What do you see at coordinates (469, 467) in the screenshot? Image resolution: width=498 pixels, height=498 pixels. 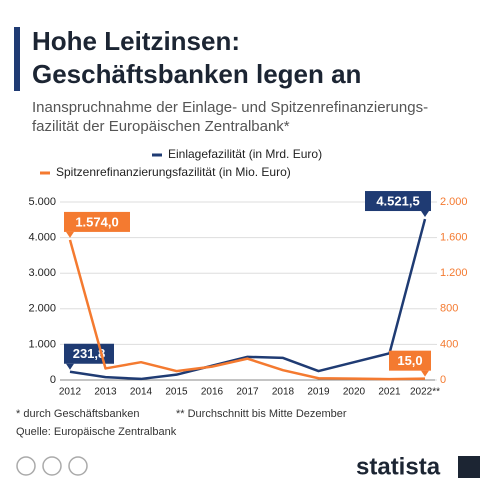 I see `brand-icon` at bounding box center [469, 467].